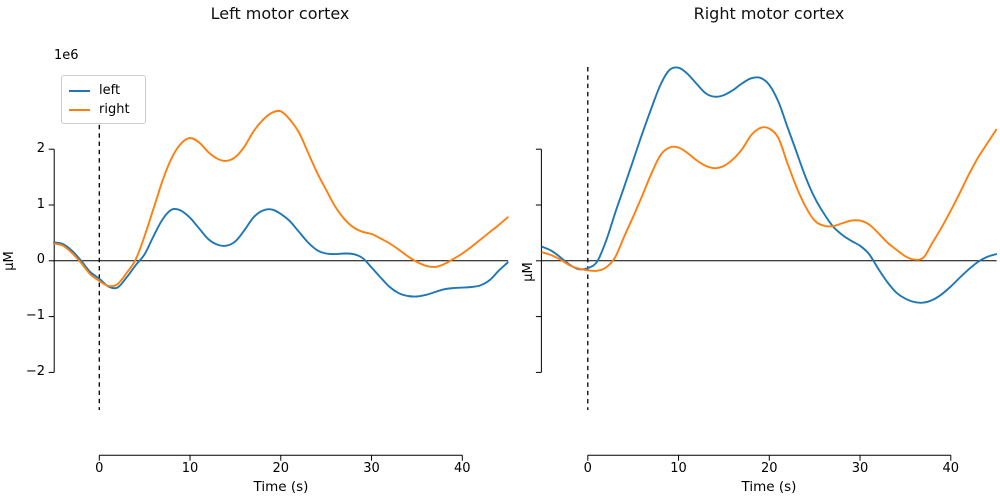 This screenshot has height=500, width=1000. I want to click on legend-entry: right, so click(103, 109).